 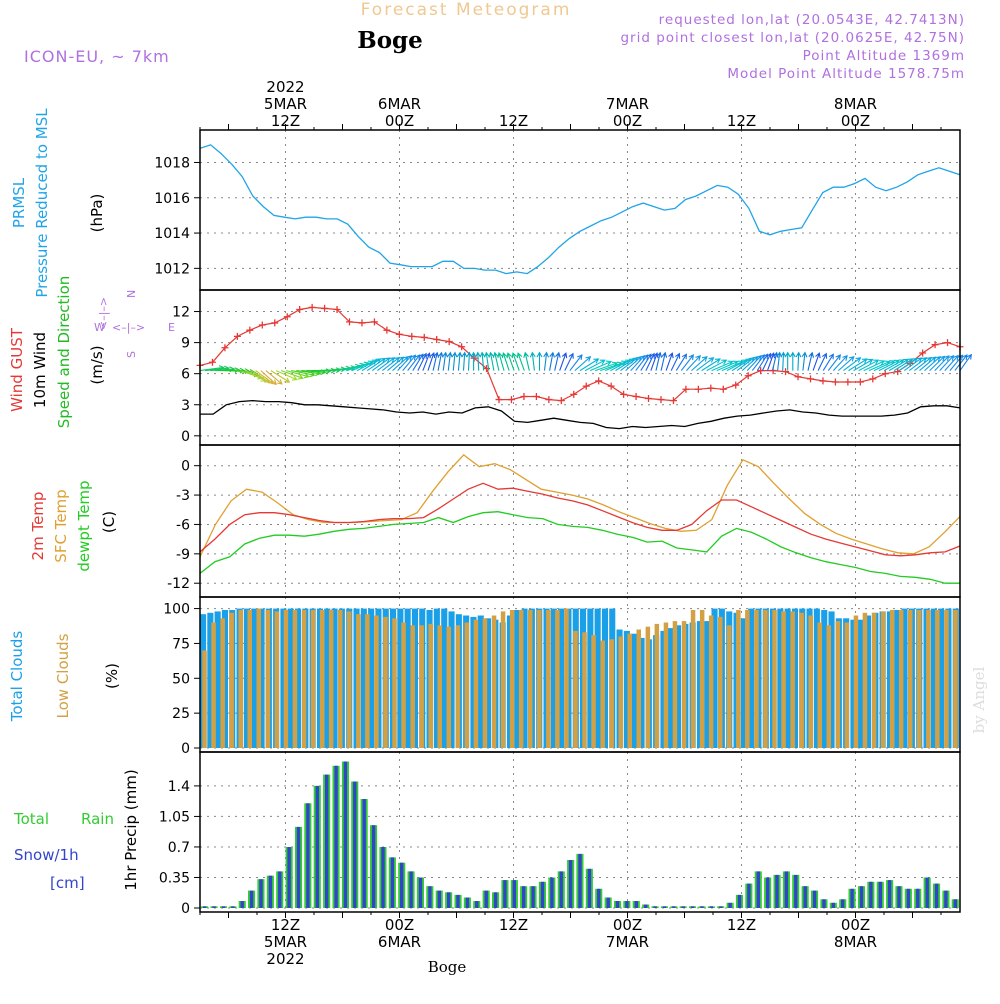 What do you see at coordinates (812, 20) in the screenshot?
I see `header-requested: requested lon,lat (20.0543E, 42.7413N)` at bounding box center [812, 20].